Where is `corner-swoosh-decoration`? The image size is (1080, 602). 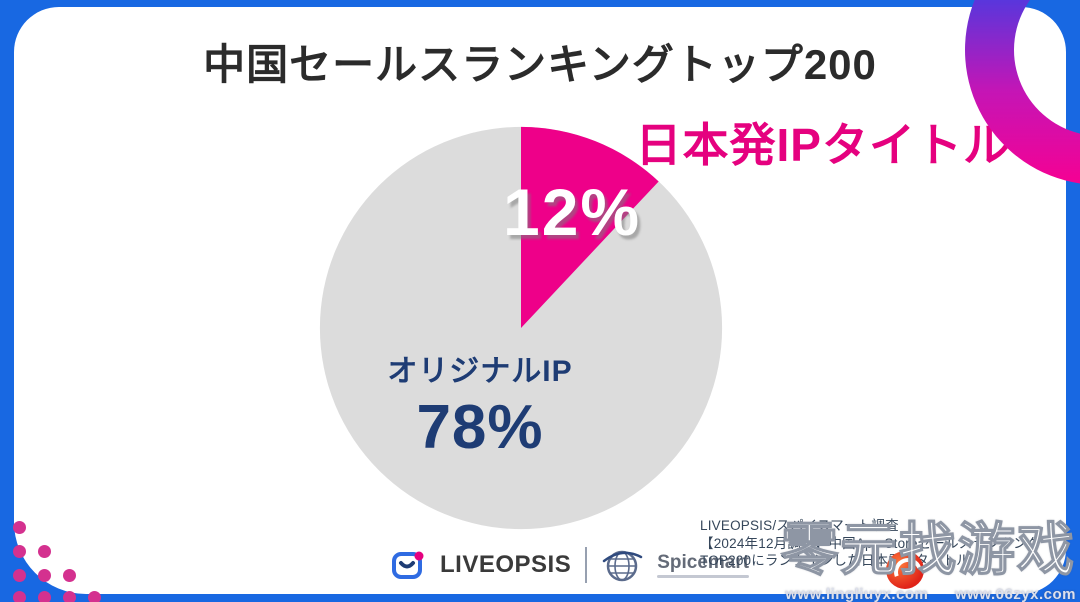
corner-swoosh-decoration is located at coordinates (1022, 92).